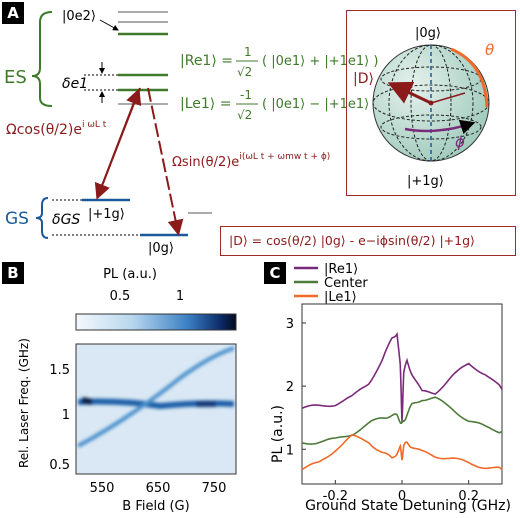 This screenshot has width=520, height=518. Describe the element at coordinates (155, 506) in the screenshot. I see `heatmap-xlabel: B Field (G)` at that location.